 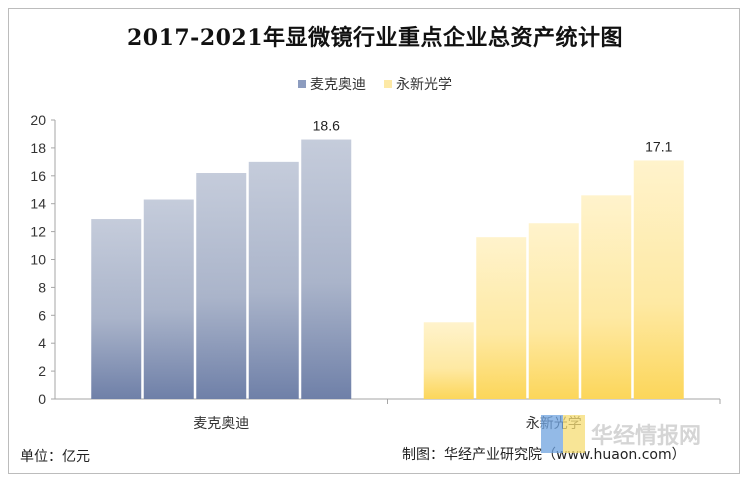 I want to click on chart-legend: 麦克奥迪 永新光学, so click(x=375, y=84).